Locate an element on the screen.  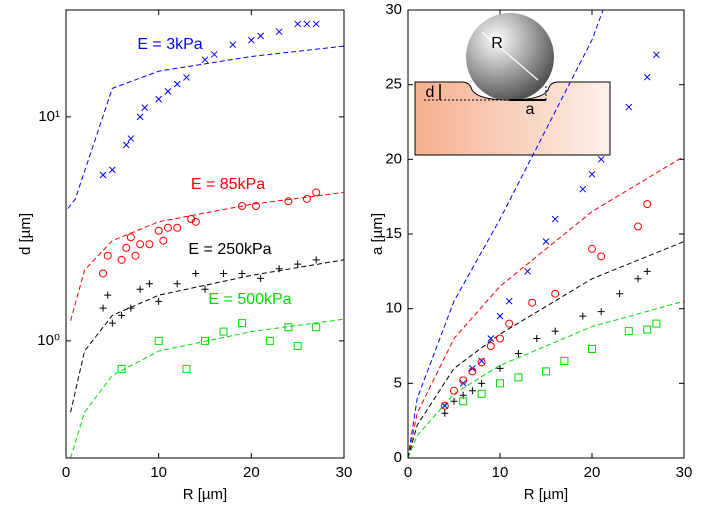
inset-label: d is located at coordinates (430, 92).